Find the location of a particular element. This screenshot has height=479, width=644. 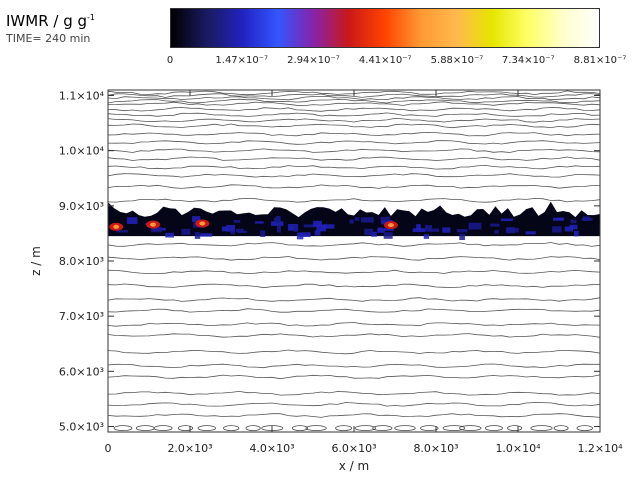

x-tick-label: 1.2×10⁴ is located at coordinates (600, 448).